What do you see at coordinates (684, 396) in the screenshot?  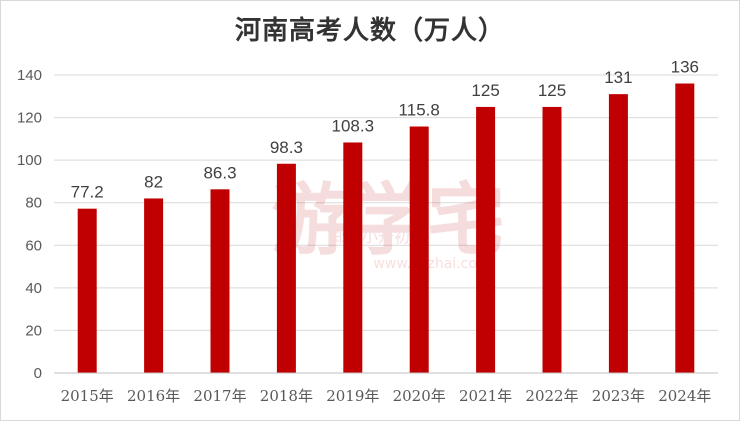 I see `x-category-label: 2024年` at bounding box center [684, 396].